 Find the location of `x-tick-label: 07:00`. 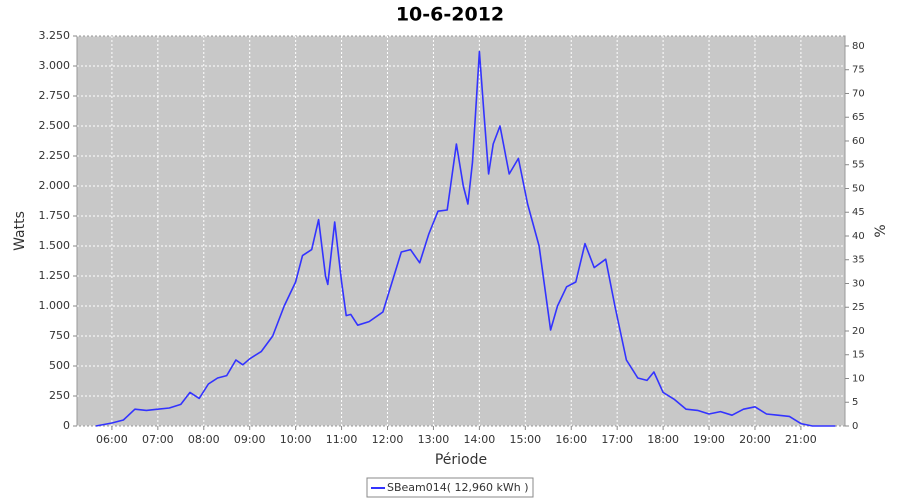

x-tick-label: 07:00 is located at coordinates (158, 439).